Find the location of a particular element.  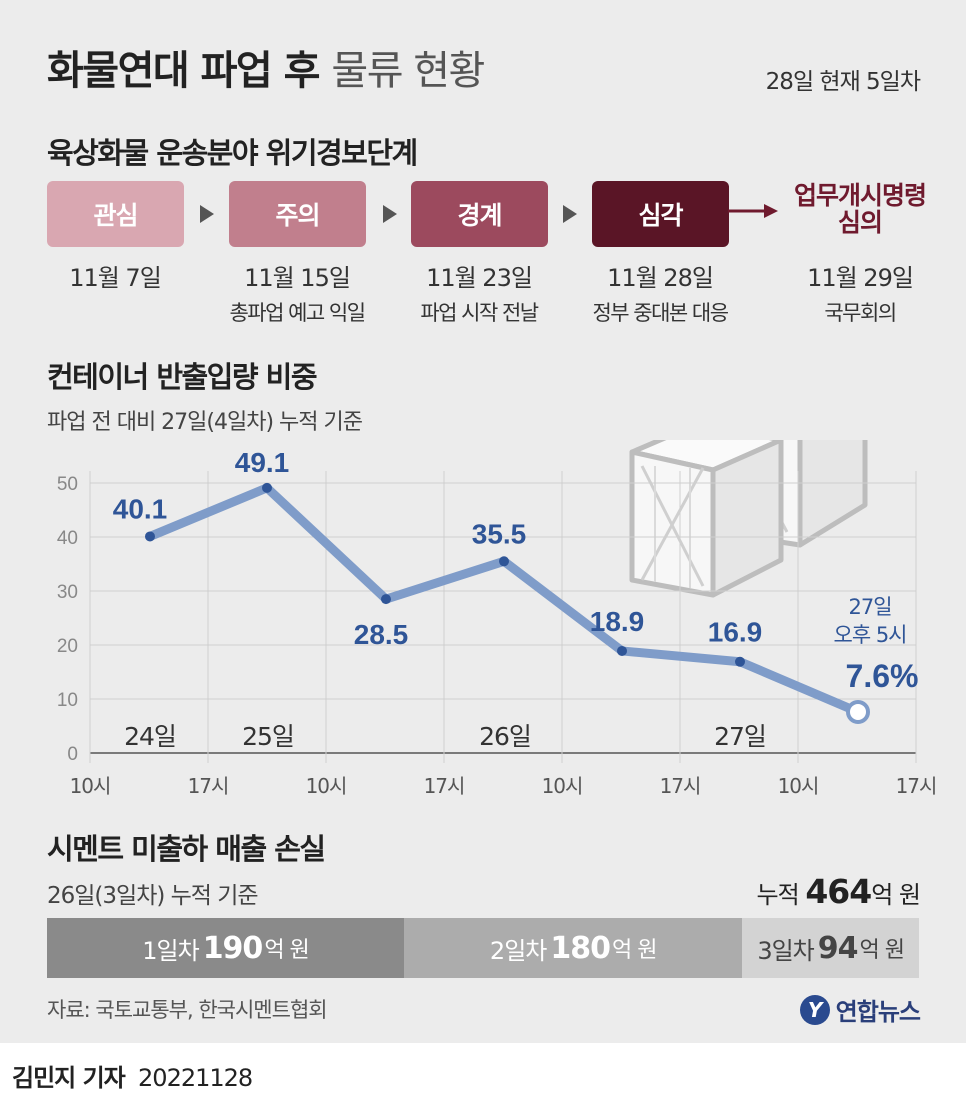

y-tick-label: 20 is located at coordinates (67, 646).